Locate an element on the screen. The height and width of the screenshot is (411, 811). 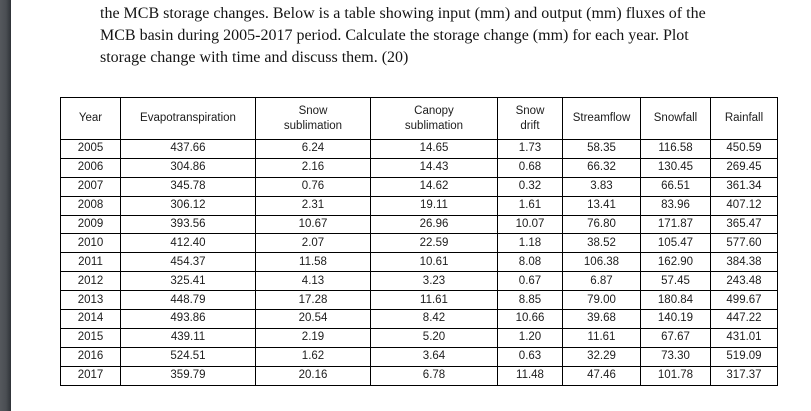
table-cell: 106.38 is located at coordinates (601, 262).